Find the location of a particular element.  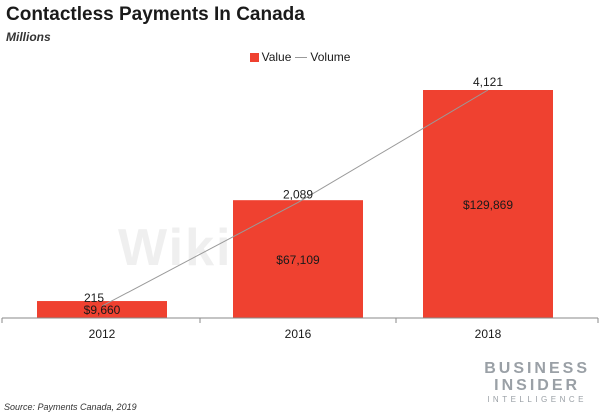

bar-label-2018: $129,869 is located at coordinates (488, 205).